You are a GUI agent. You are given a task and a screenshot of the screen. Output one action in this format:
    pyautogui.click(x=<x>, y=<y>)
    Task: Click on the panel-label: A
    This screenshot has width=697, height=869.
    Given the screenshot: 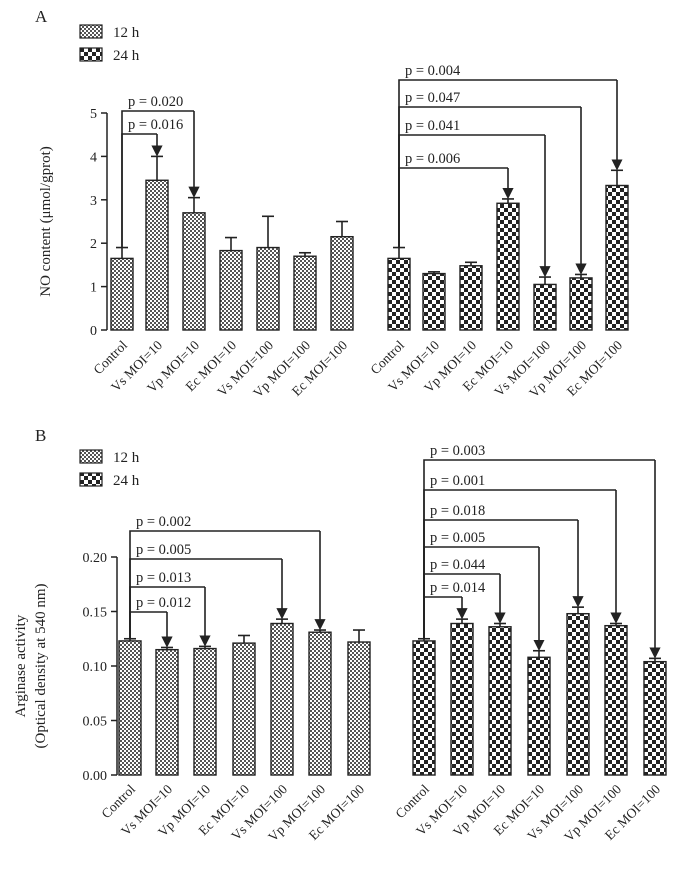 What is the action you would take?
    pyautogui.click(x=41, y=16)
    